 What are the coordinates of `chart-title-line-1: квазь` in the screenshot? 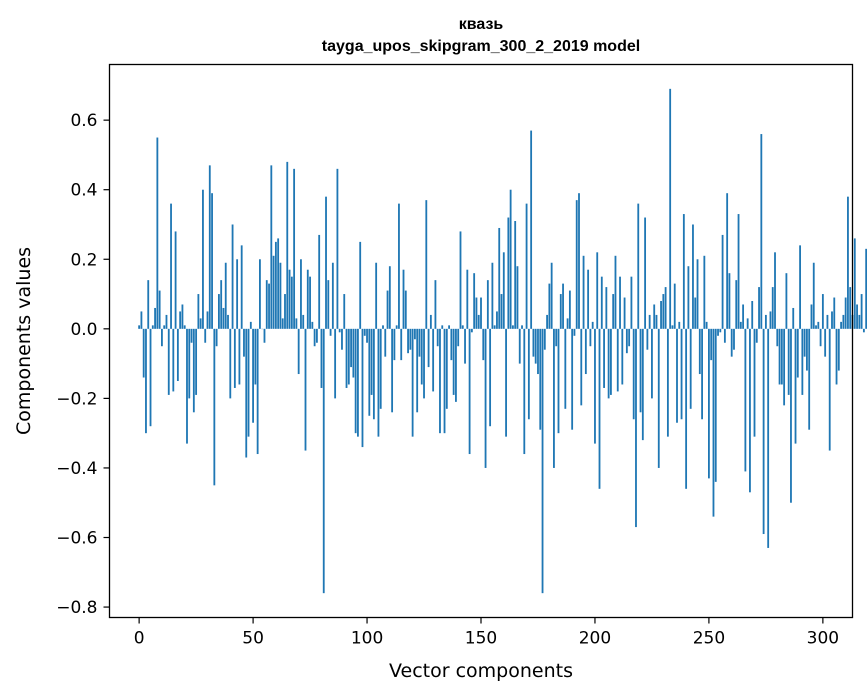 It's located at (481, 24).